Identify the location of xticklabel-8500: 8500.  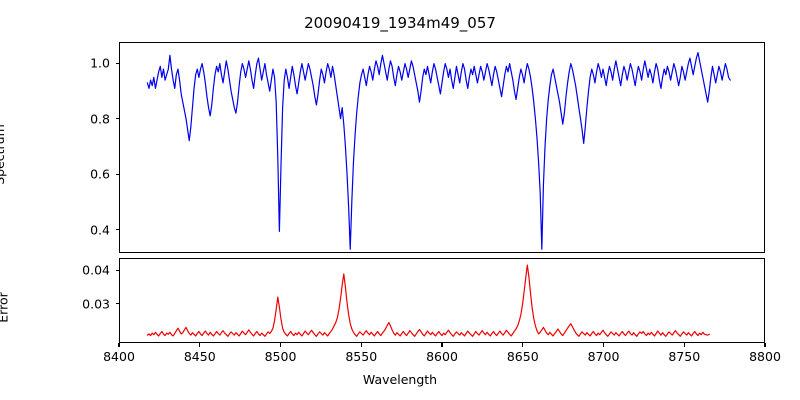
(280, 356).